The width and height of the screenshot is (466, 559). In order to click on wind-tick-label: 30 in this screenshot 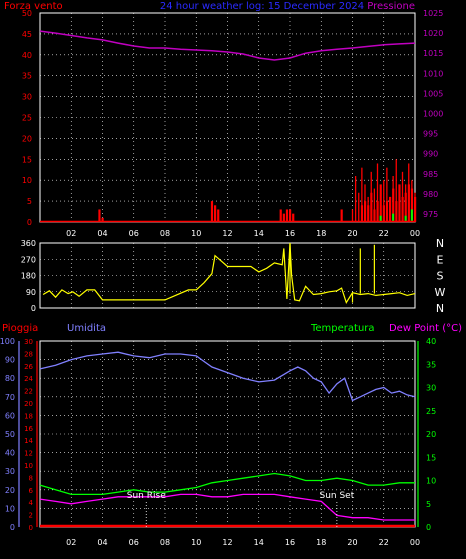, I will do `click(27, 97)`.